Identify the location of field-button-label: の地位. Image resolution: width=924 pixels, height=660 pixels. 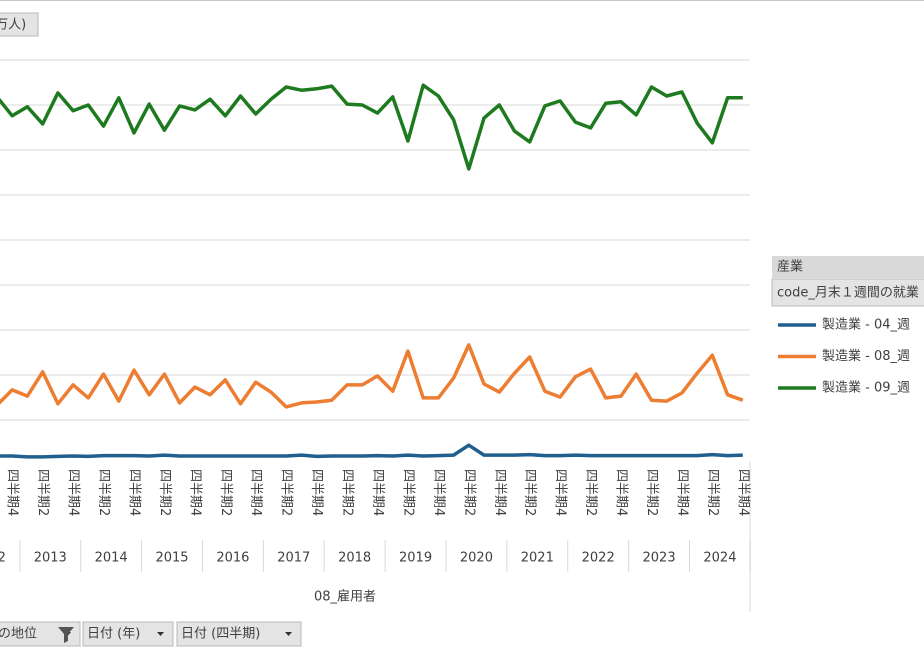
(18, 634).